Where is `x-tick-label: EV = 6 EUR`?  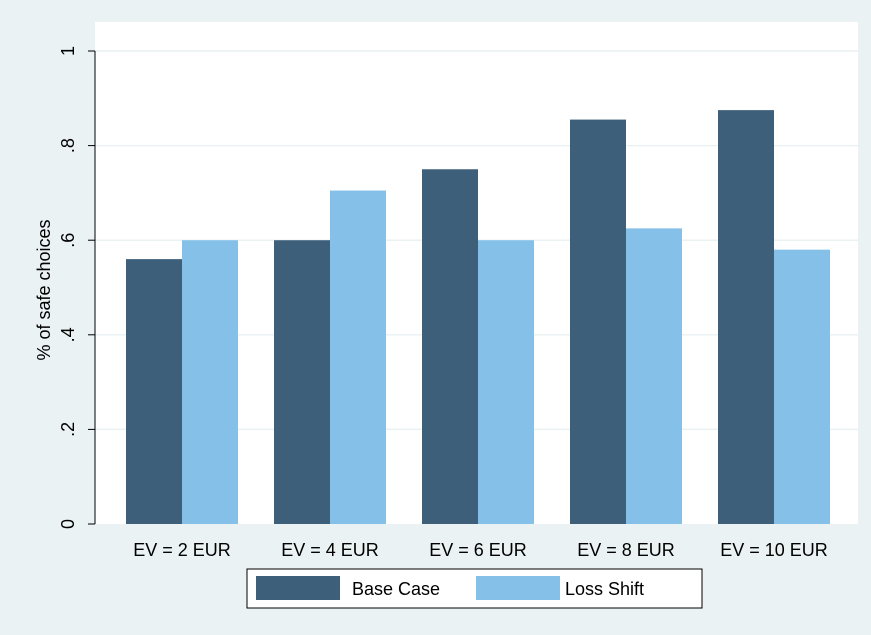 x-tick-label: EV = 6 EUR is located at coordinates (478, 550).